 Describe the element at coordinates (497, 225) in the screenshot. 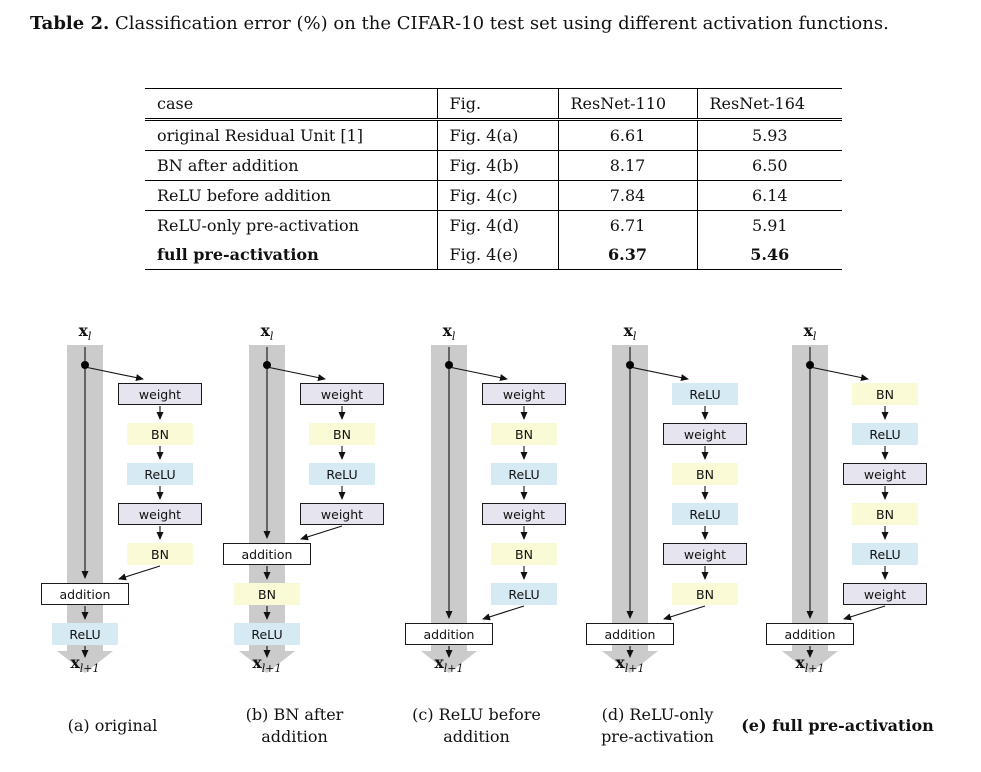

I see `cell-fig: Fig. 4(d)` at that location.